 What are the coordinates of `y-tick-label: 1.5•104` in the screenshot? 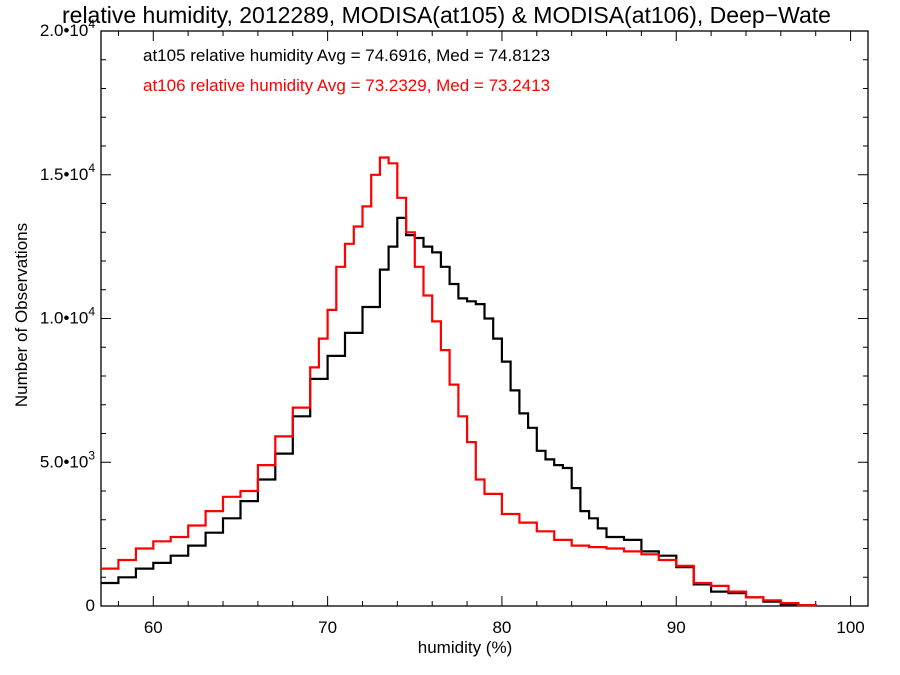 It's located at (68, 172).